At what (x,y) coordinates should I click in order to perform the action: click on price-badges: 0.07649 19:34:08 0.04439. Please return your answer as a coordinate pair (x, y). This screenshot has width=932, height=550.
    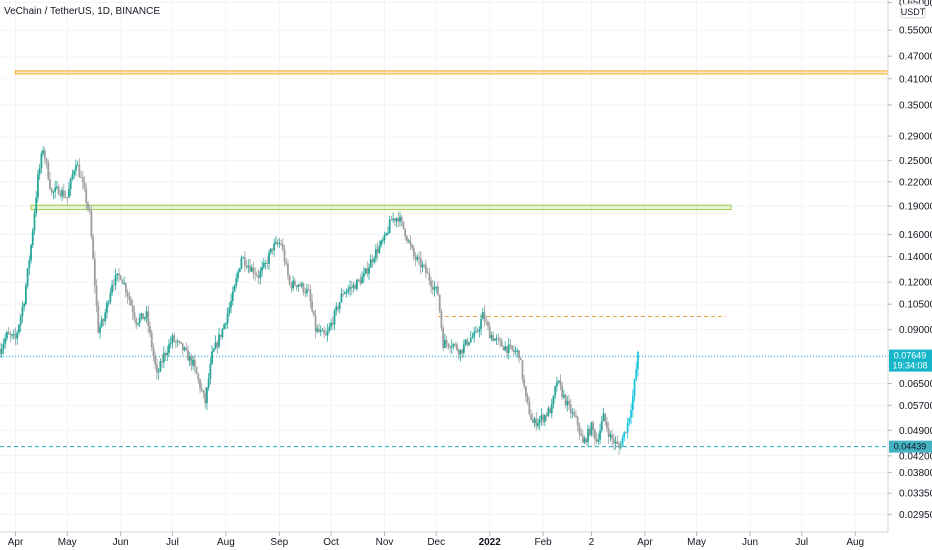
    Looking at the image, I should click on (910, 401).